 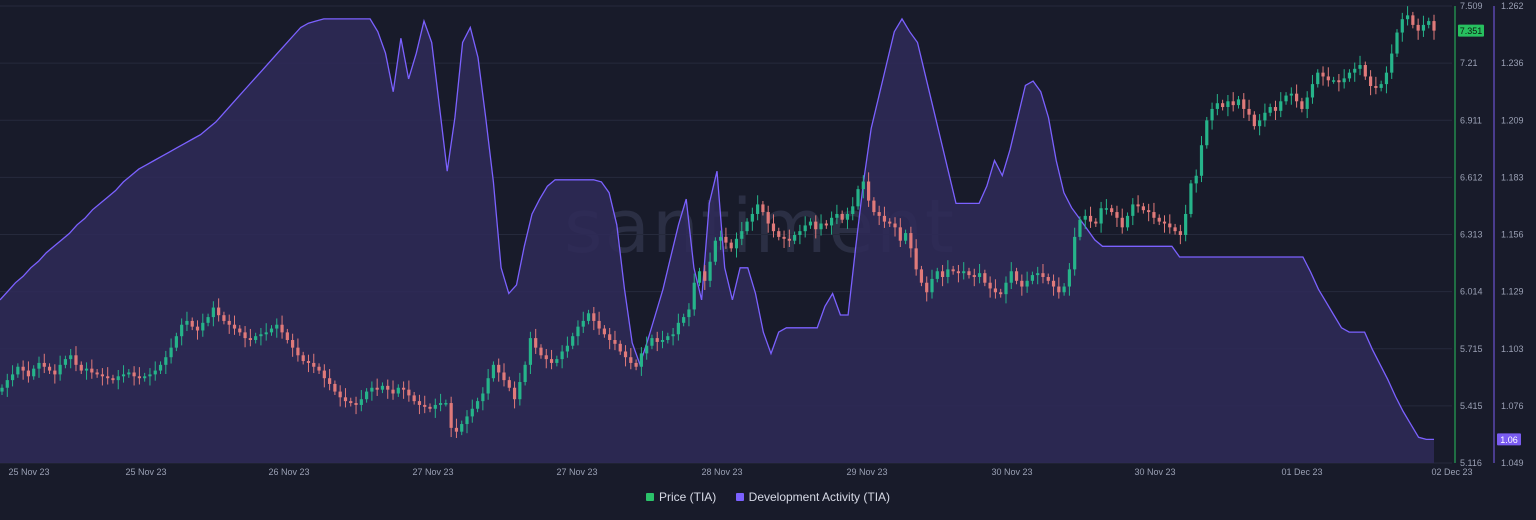 I want to click on legend-price: Price (TIA), so click(x=681, y=497).